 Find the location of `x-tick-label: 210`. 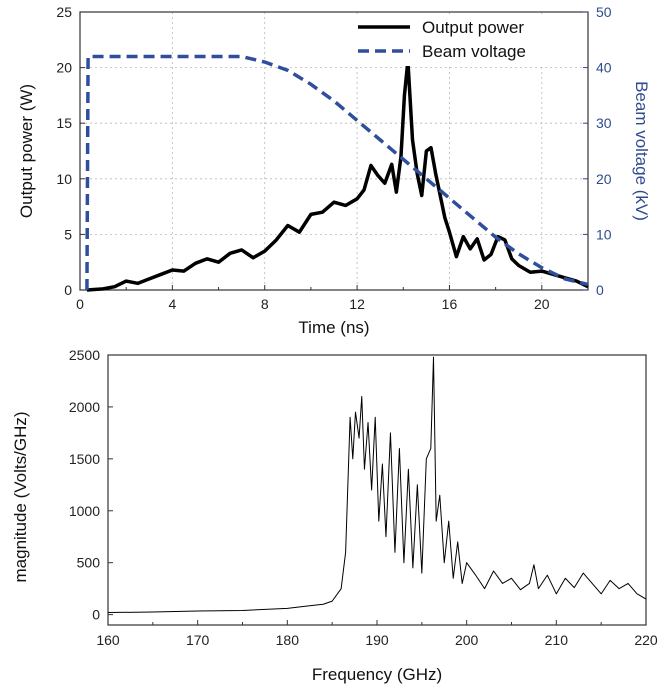

x-tick-label: 210 is located at coordinates (557, 640).